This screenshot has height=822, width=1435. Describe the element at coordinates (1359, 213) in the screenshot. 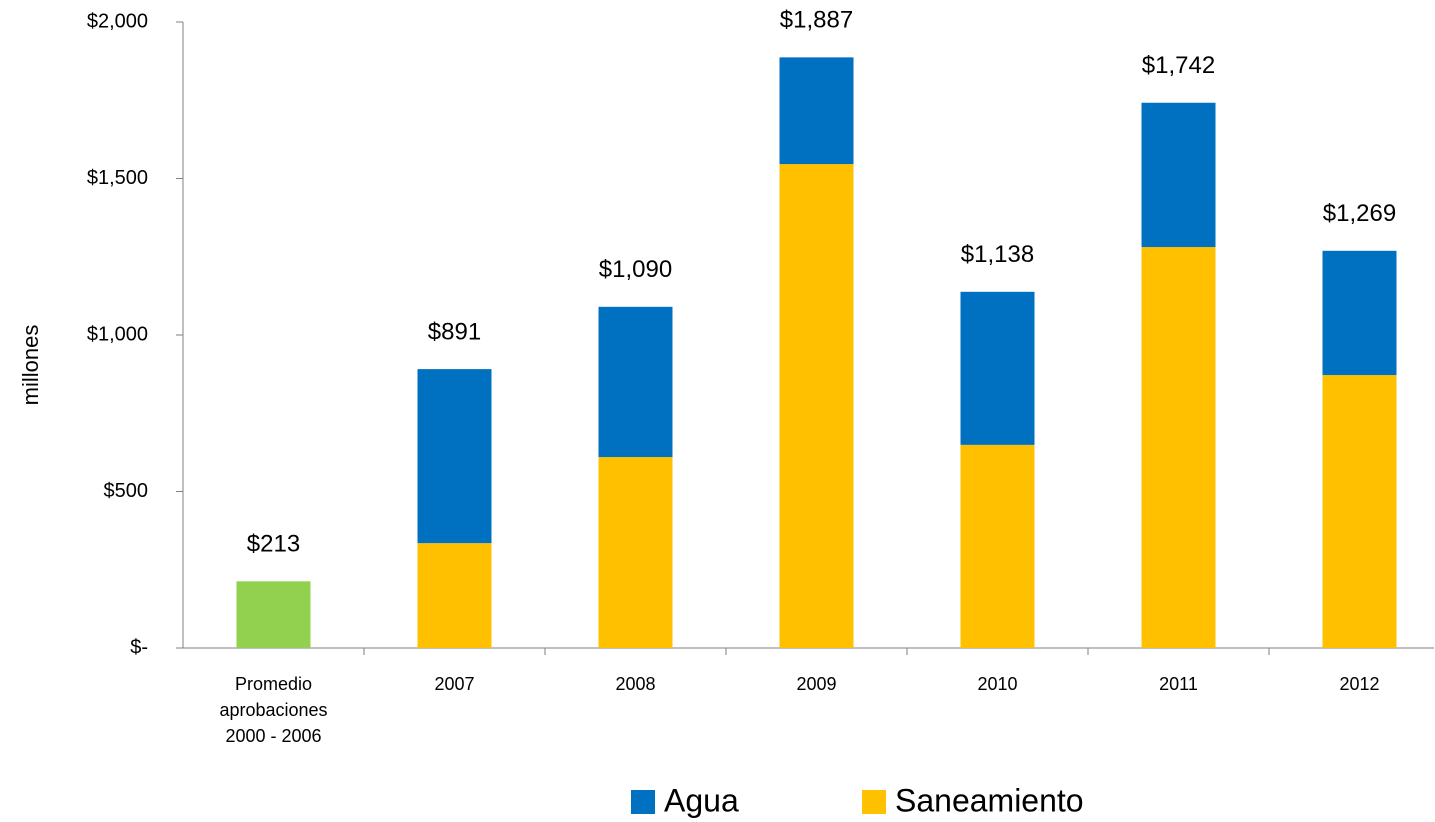

I see `total-label: $1,269` at that location.